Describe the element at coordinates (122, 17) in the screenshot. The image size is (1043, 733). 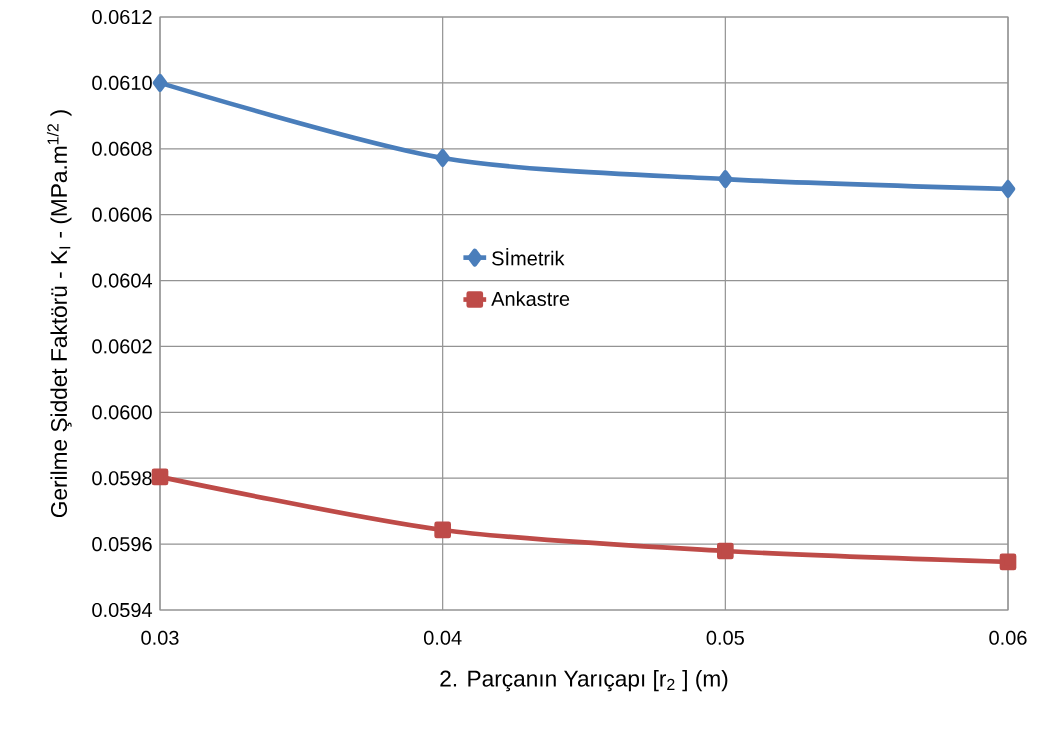
I see `y-tick-label: 0.0612` at that location.